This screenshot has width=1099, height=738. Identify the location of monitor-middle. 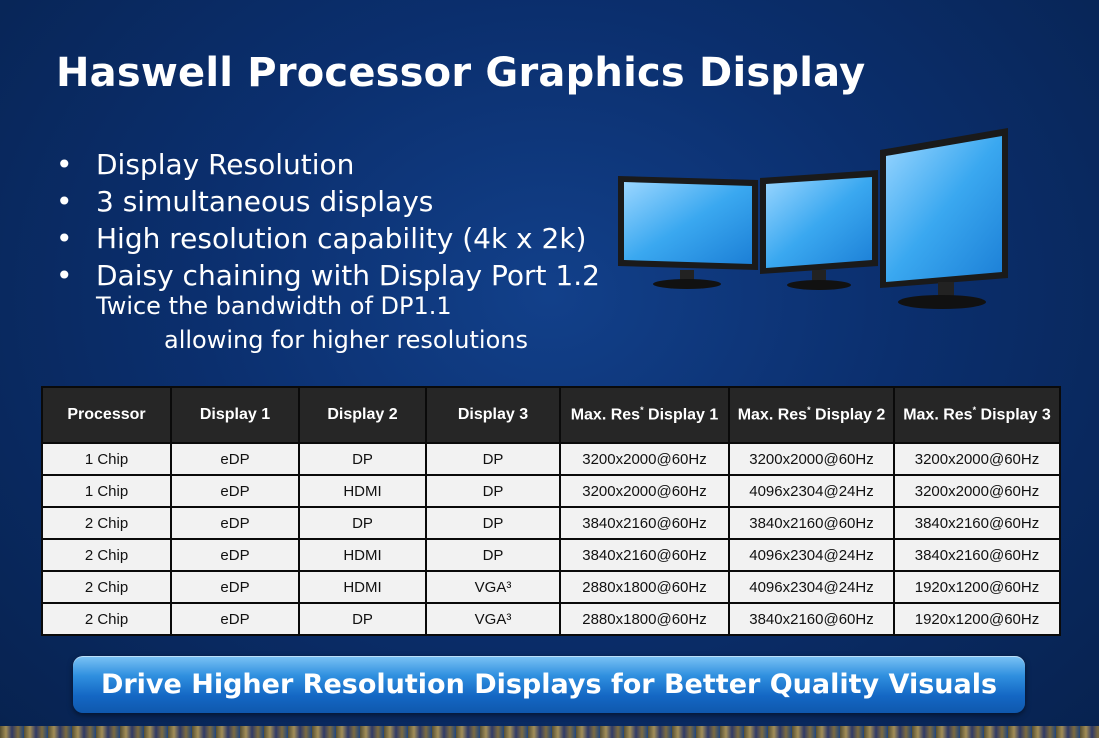
(819, 230).